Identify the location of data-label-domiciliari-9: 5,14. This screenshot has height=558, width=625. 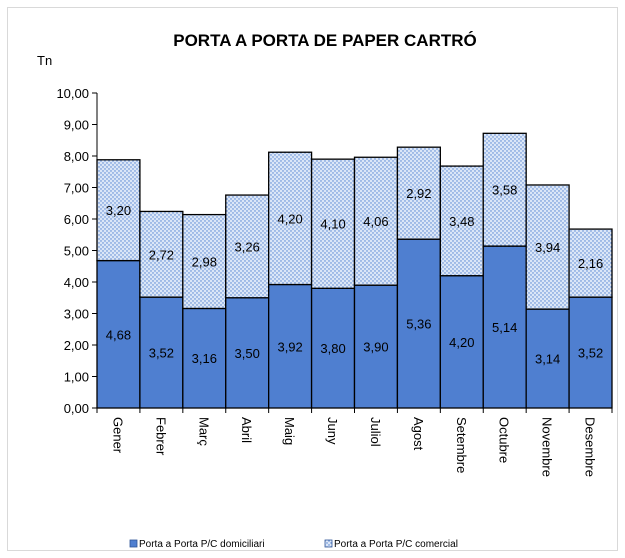
(504, 327).